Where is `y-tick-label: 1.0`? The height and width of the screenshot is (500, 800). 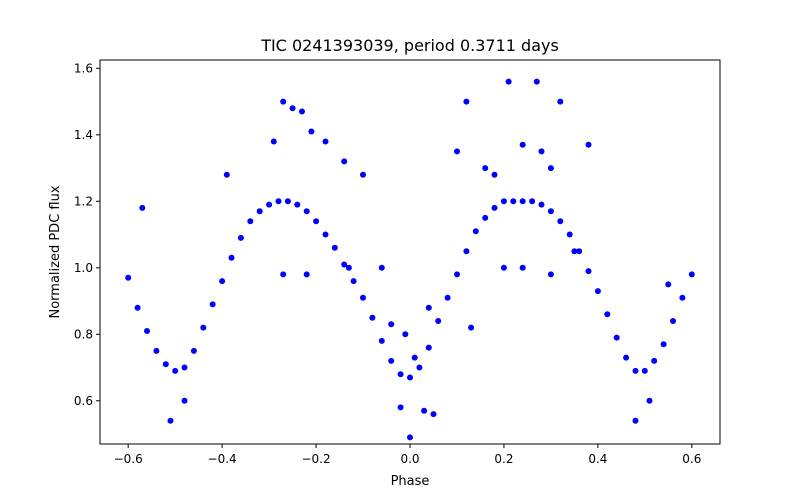 y-tick-label: 1.0 is located at coordinates (83, 268).